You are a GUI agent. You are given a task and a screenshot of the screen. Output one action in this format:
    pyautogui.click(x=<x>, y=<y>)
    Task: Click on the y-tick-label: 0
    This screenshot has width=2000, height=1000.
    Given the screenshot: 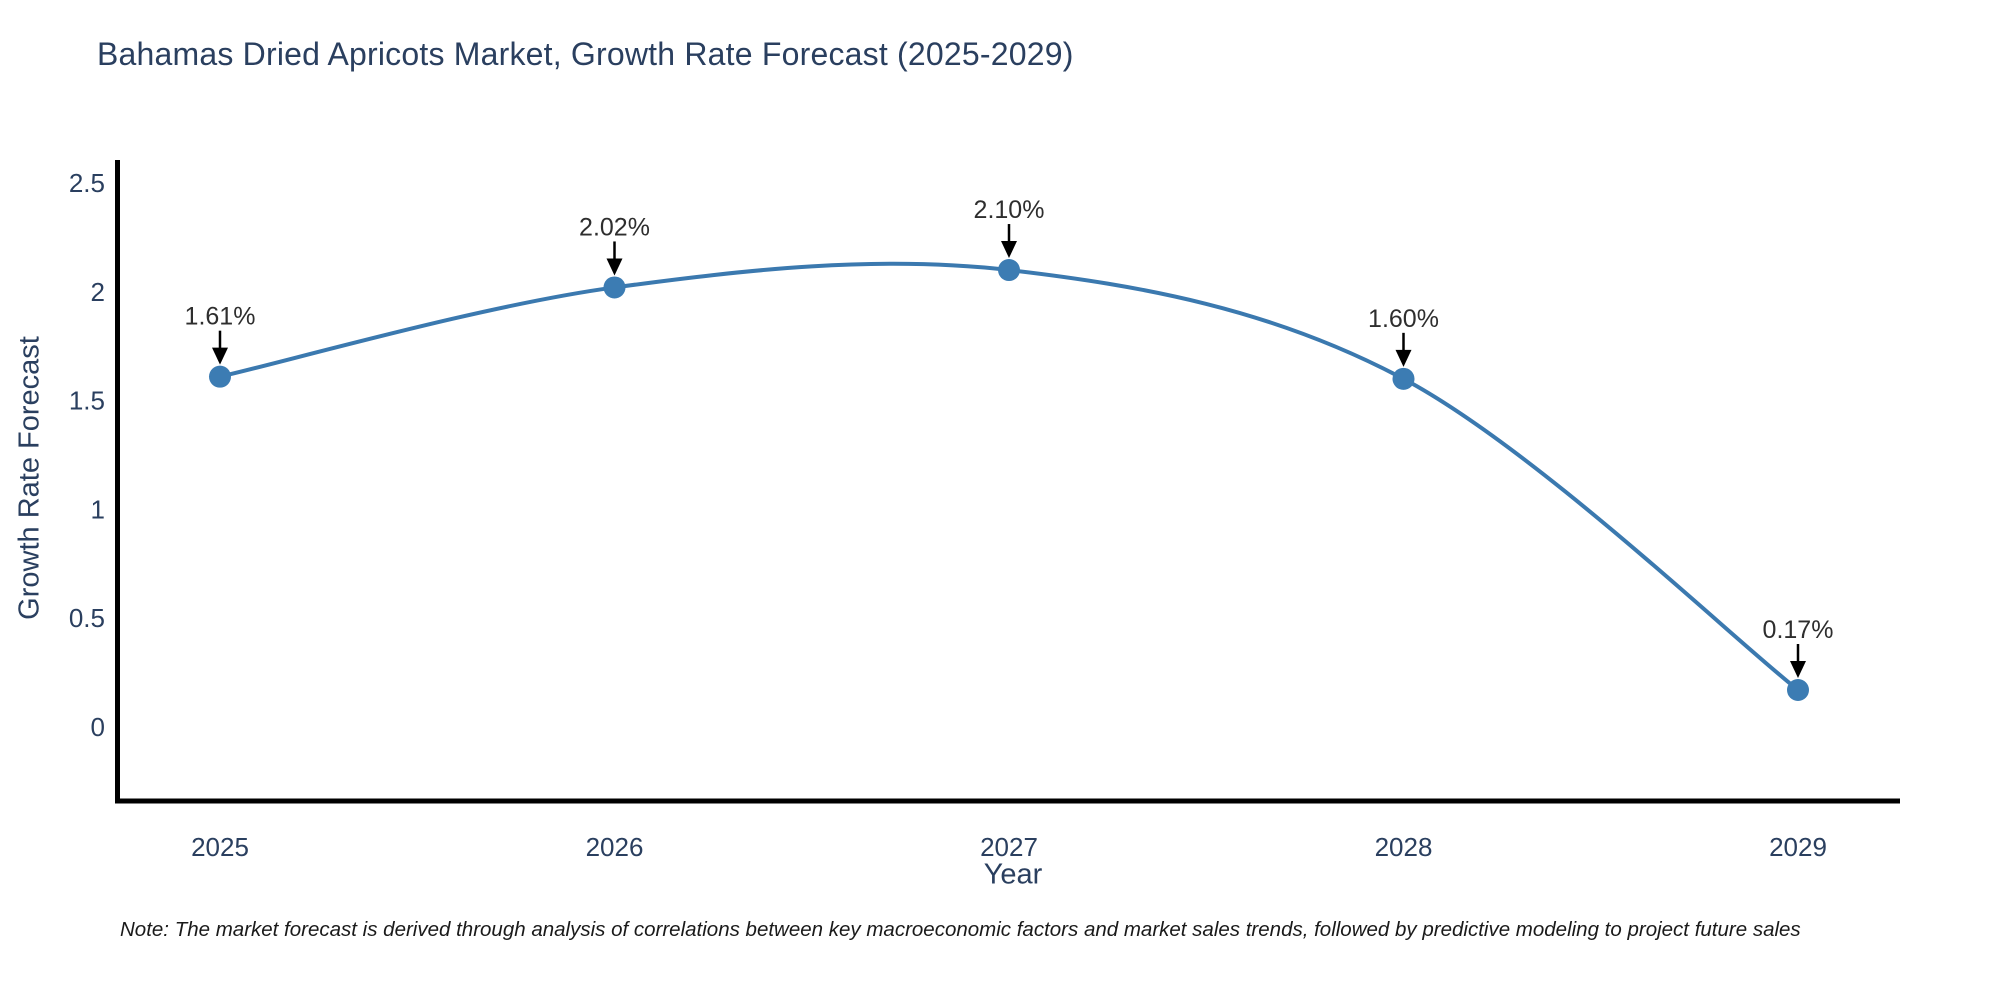 What is the action you would take?
    pyautogui.click(x=98, y=727)
    